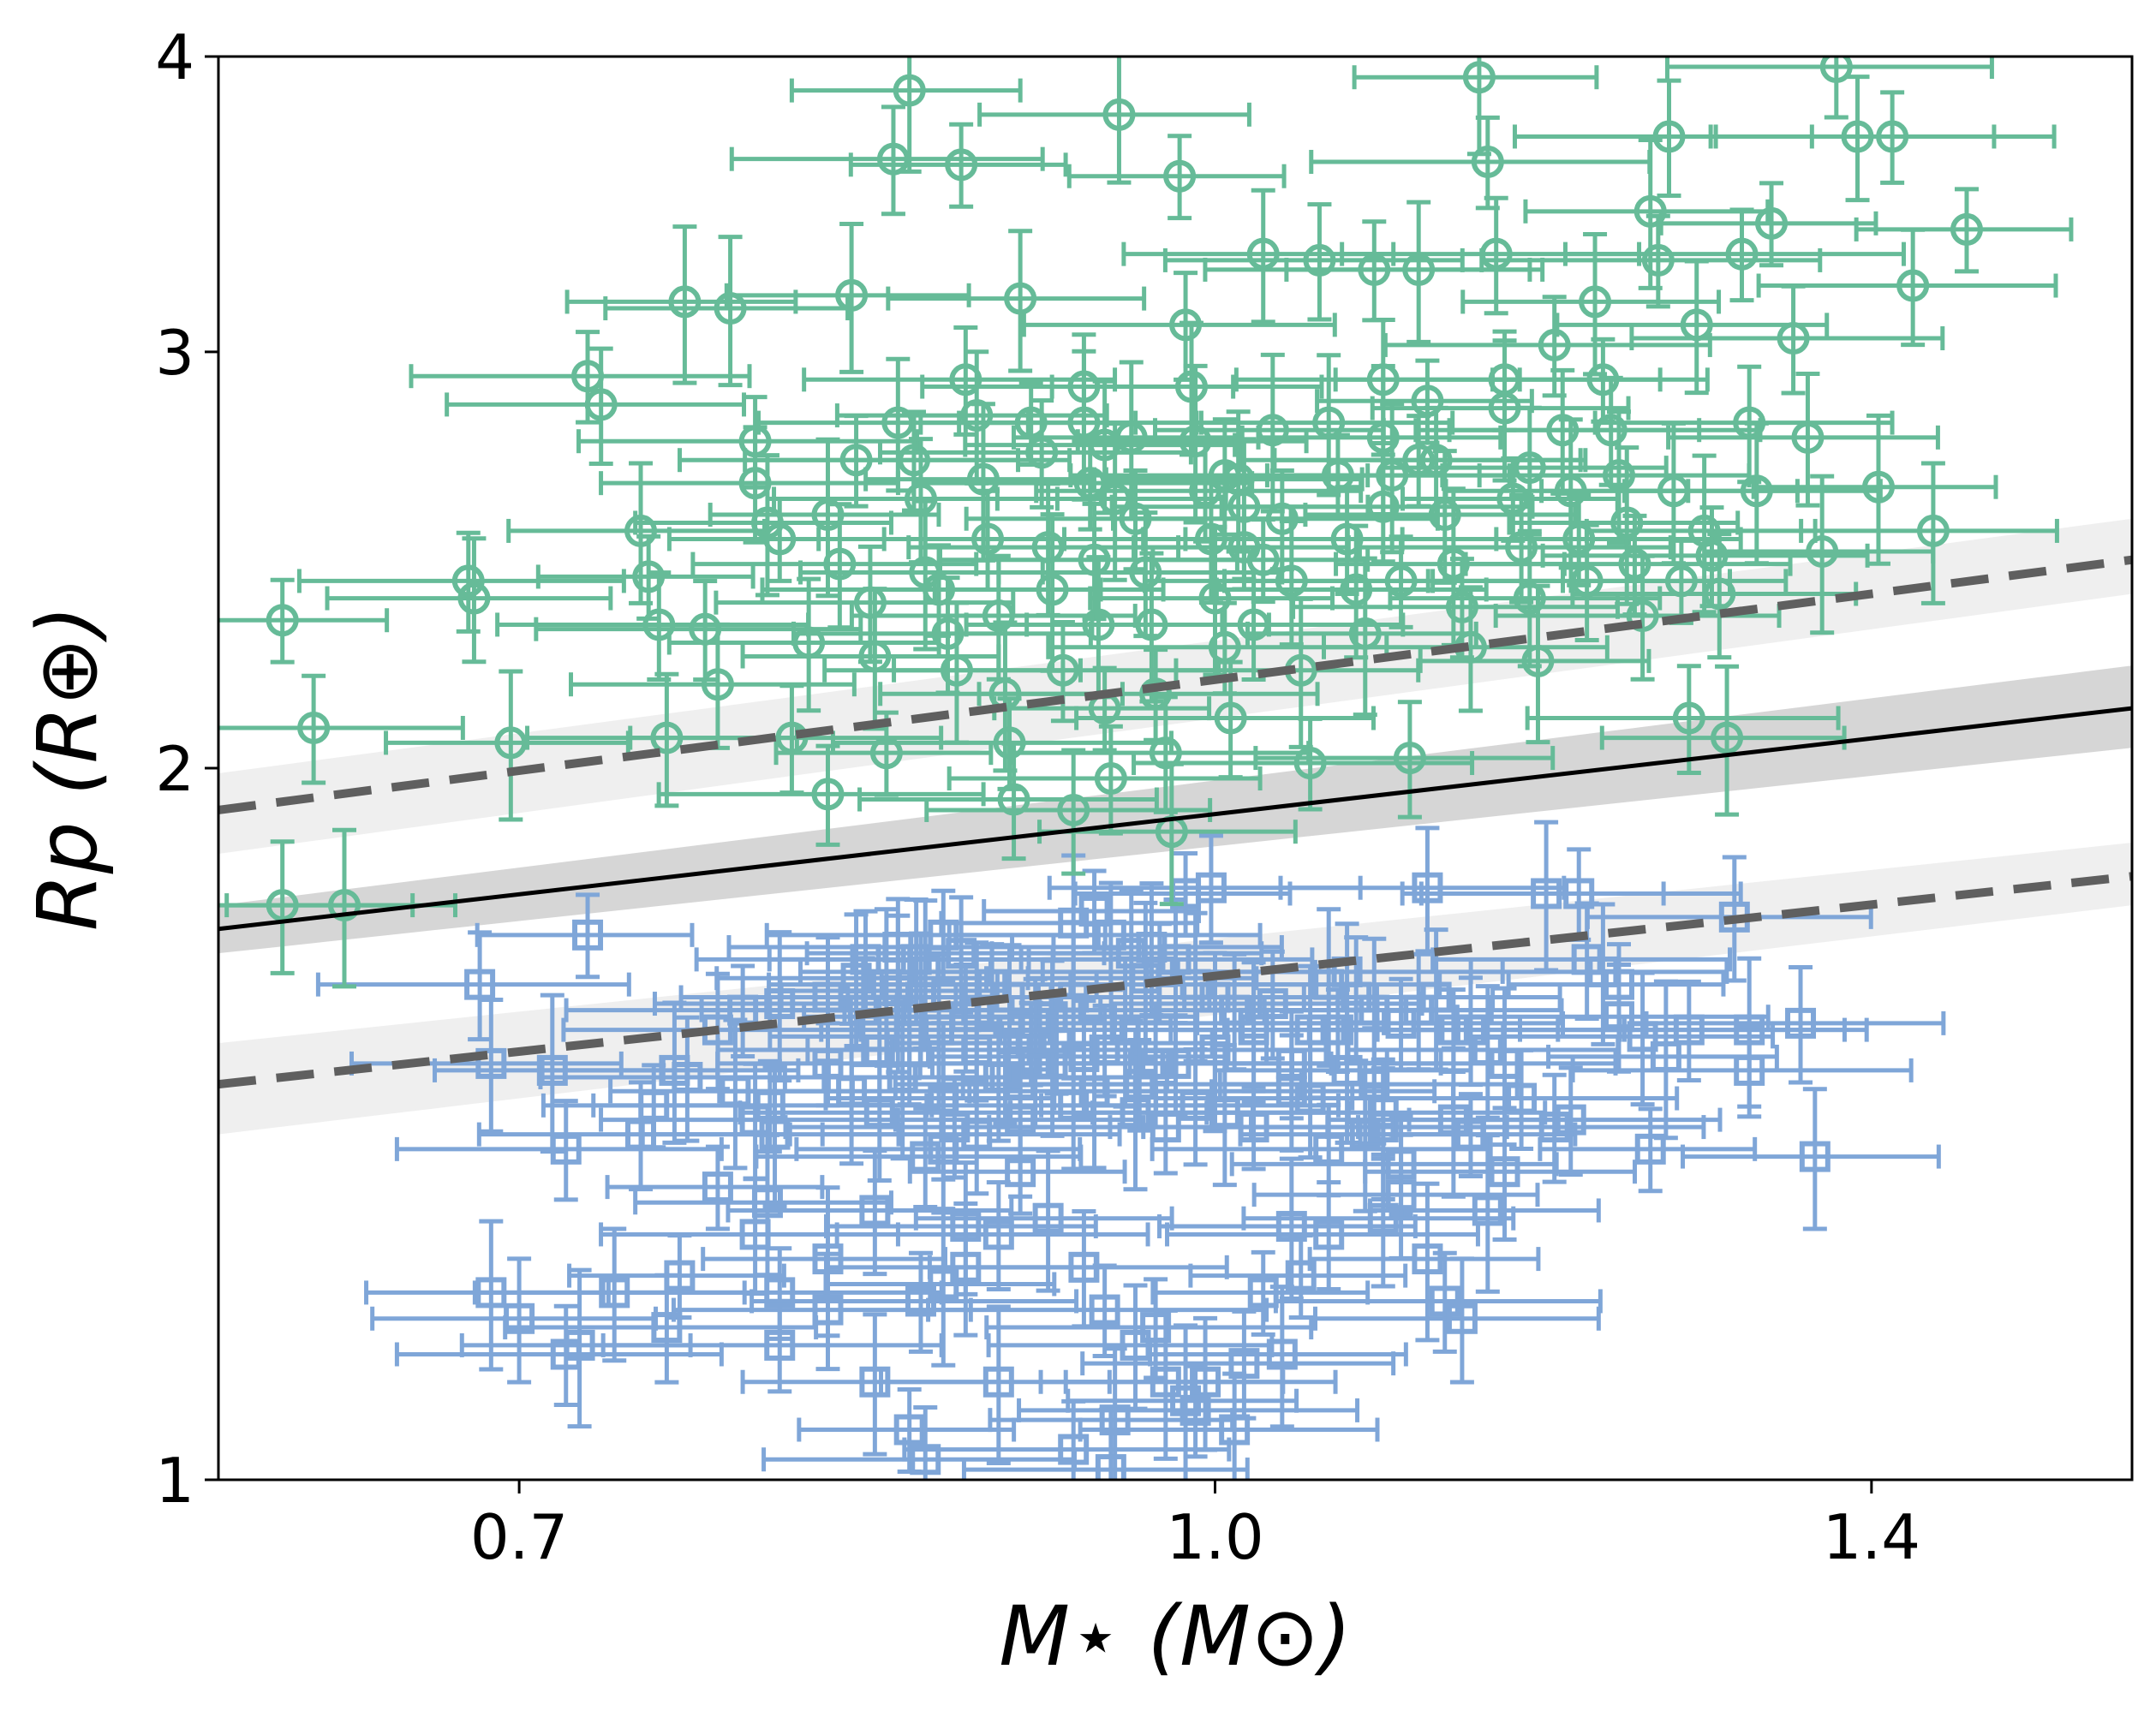 The height and width of the screenshot is (1711, 2156). What do you see at coordinates (68, 768) in the screenshot?
I see `y-axis-label: Rp (R⊕)` at bounding box center [68, 768].